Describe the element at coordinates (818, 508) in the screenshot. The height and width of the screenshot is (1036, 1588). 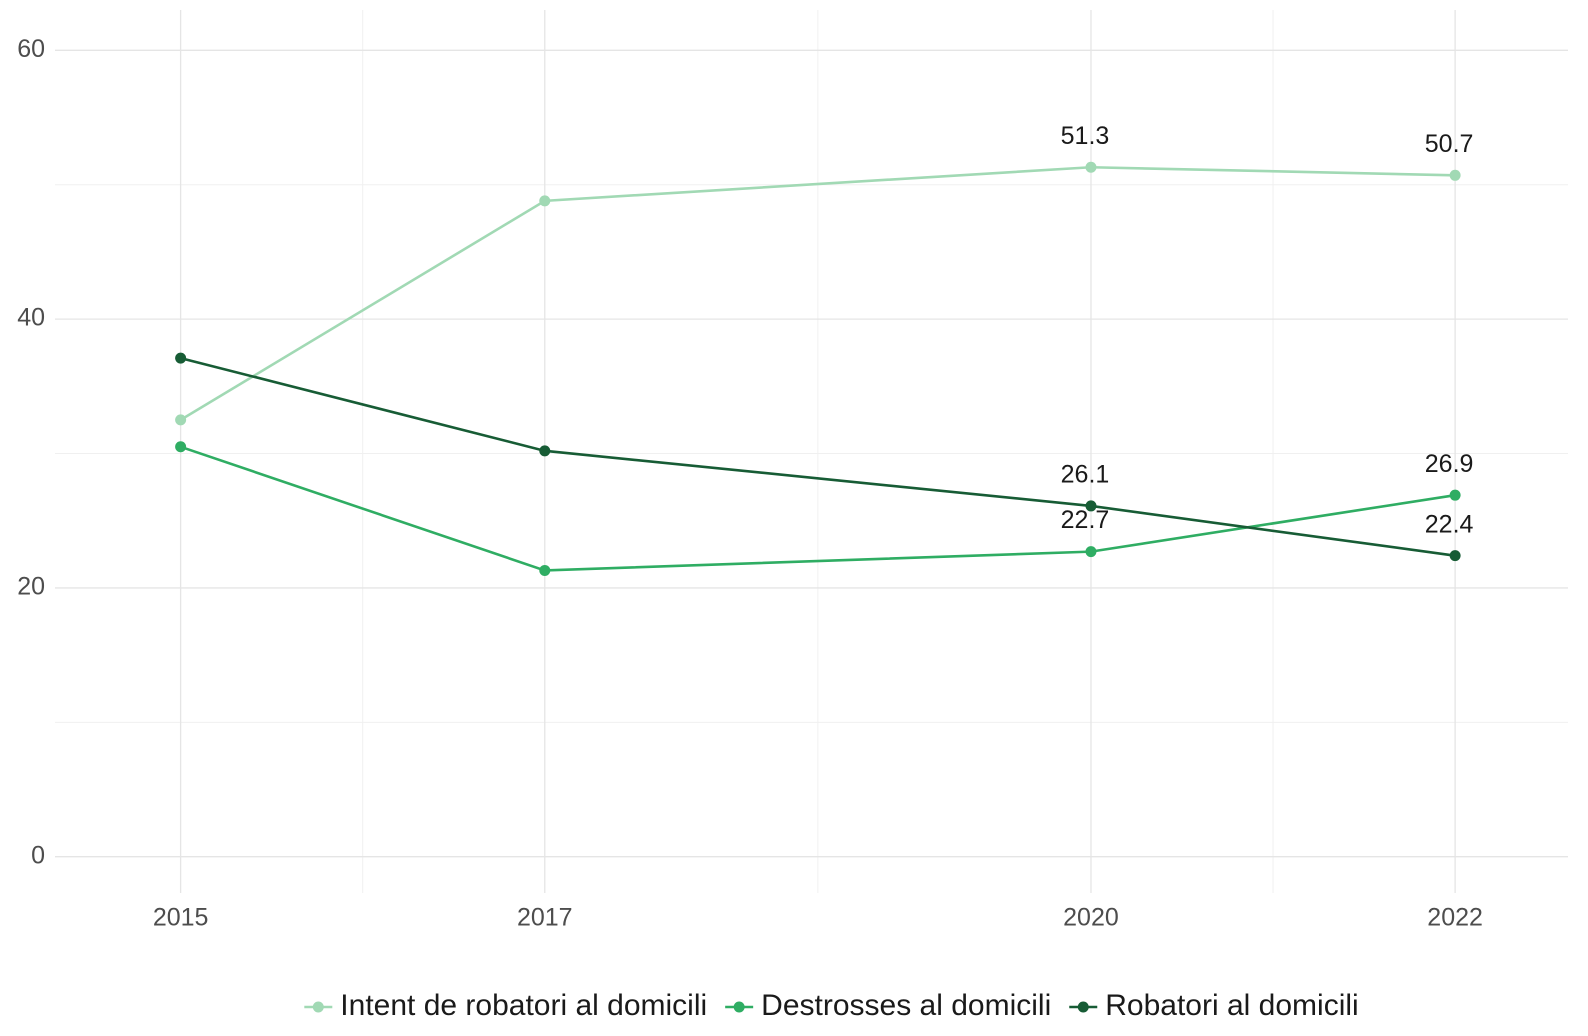
I see `series-line` at that location.